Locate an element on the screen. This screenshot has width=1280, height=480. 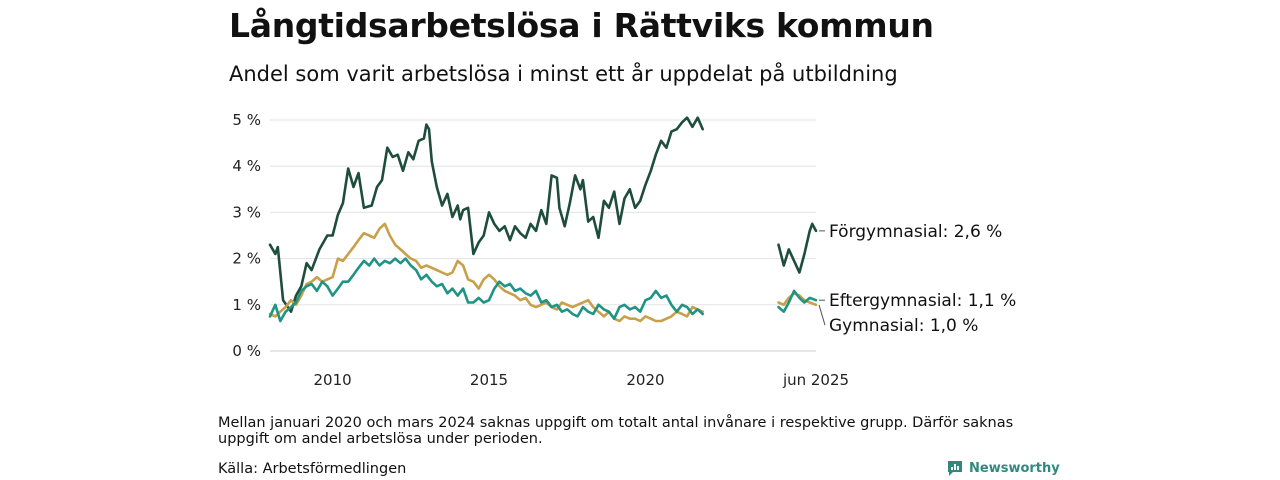
y-tick-label: 5 % is located at coordinates (246, 120).